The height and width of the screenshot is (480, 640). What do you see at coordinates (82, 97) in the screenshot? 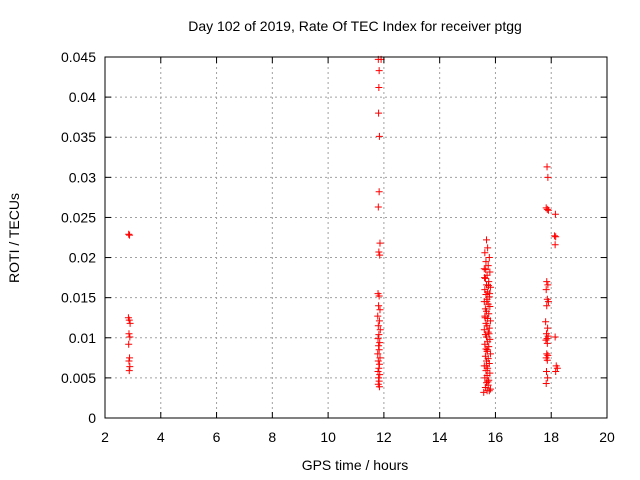
I see `y-tick-label: 0.04` at bounding box center [82, 97].